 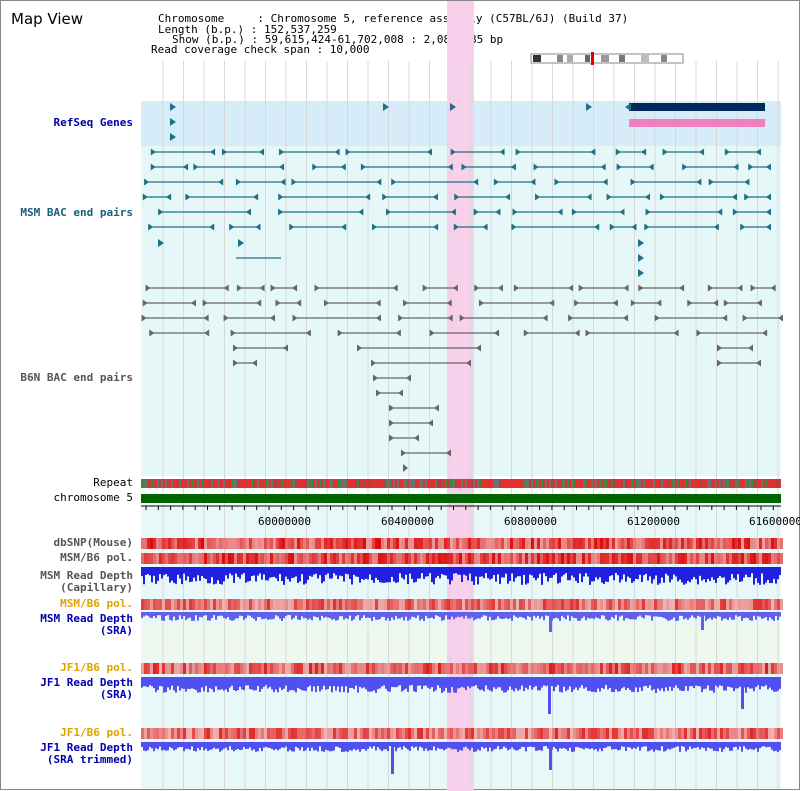 I want to click on track-label-jf1-pol-1: JF1/B6 pol., so click(x=96, y=667).